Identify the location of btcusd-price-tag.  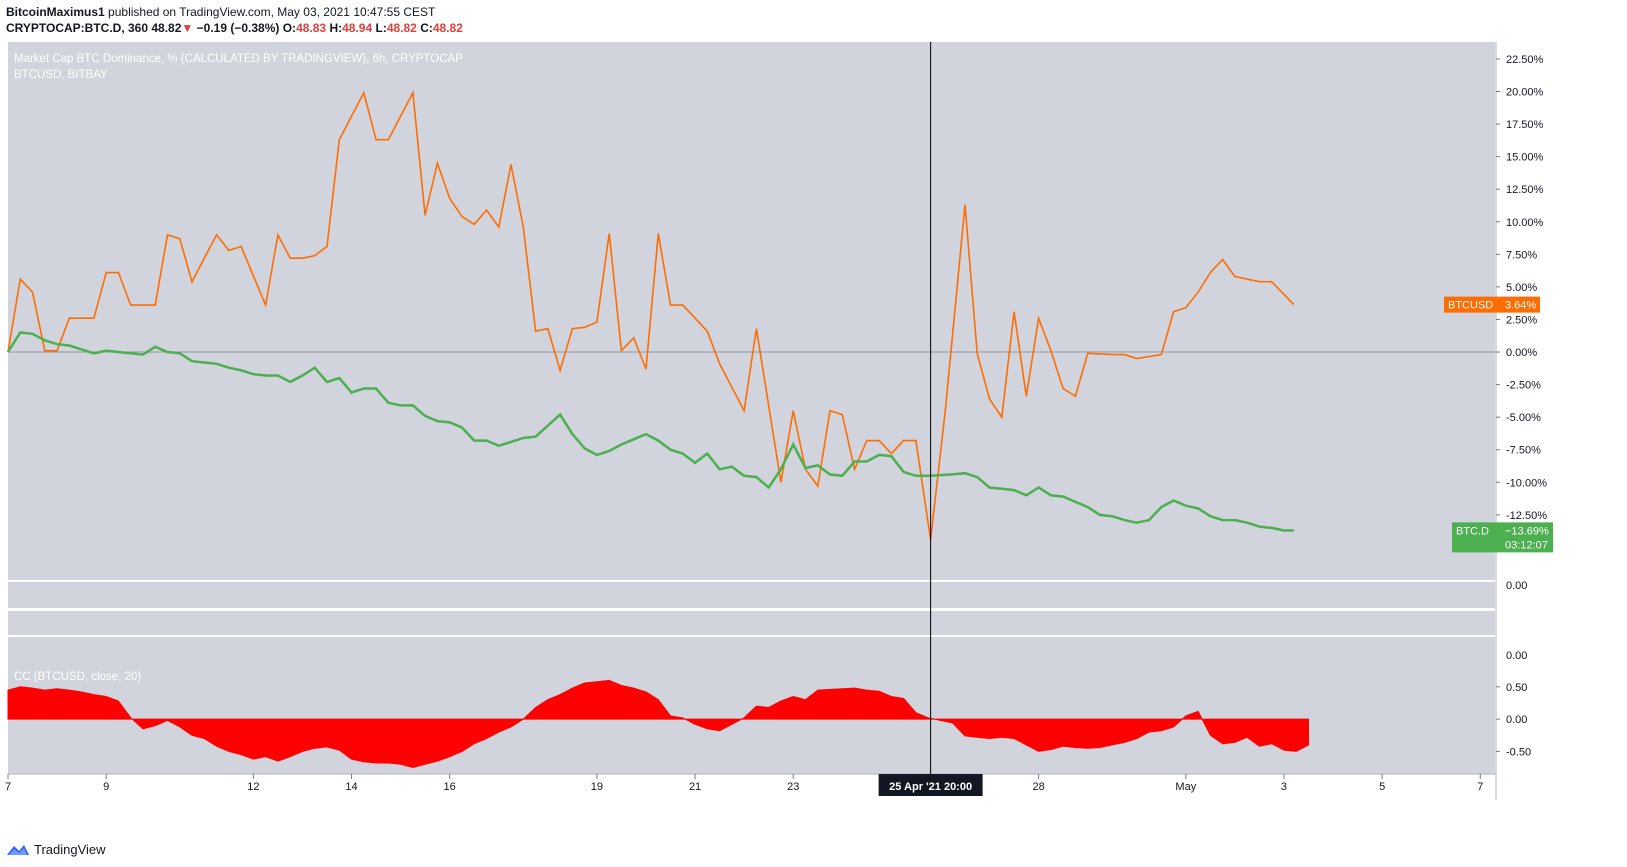
(1492, 304).